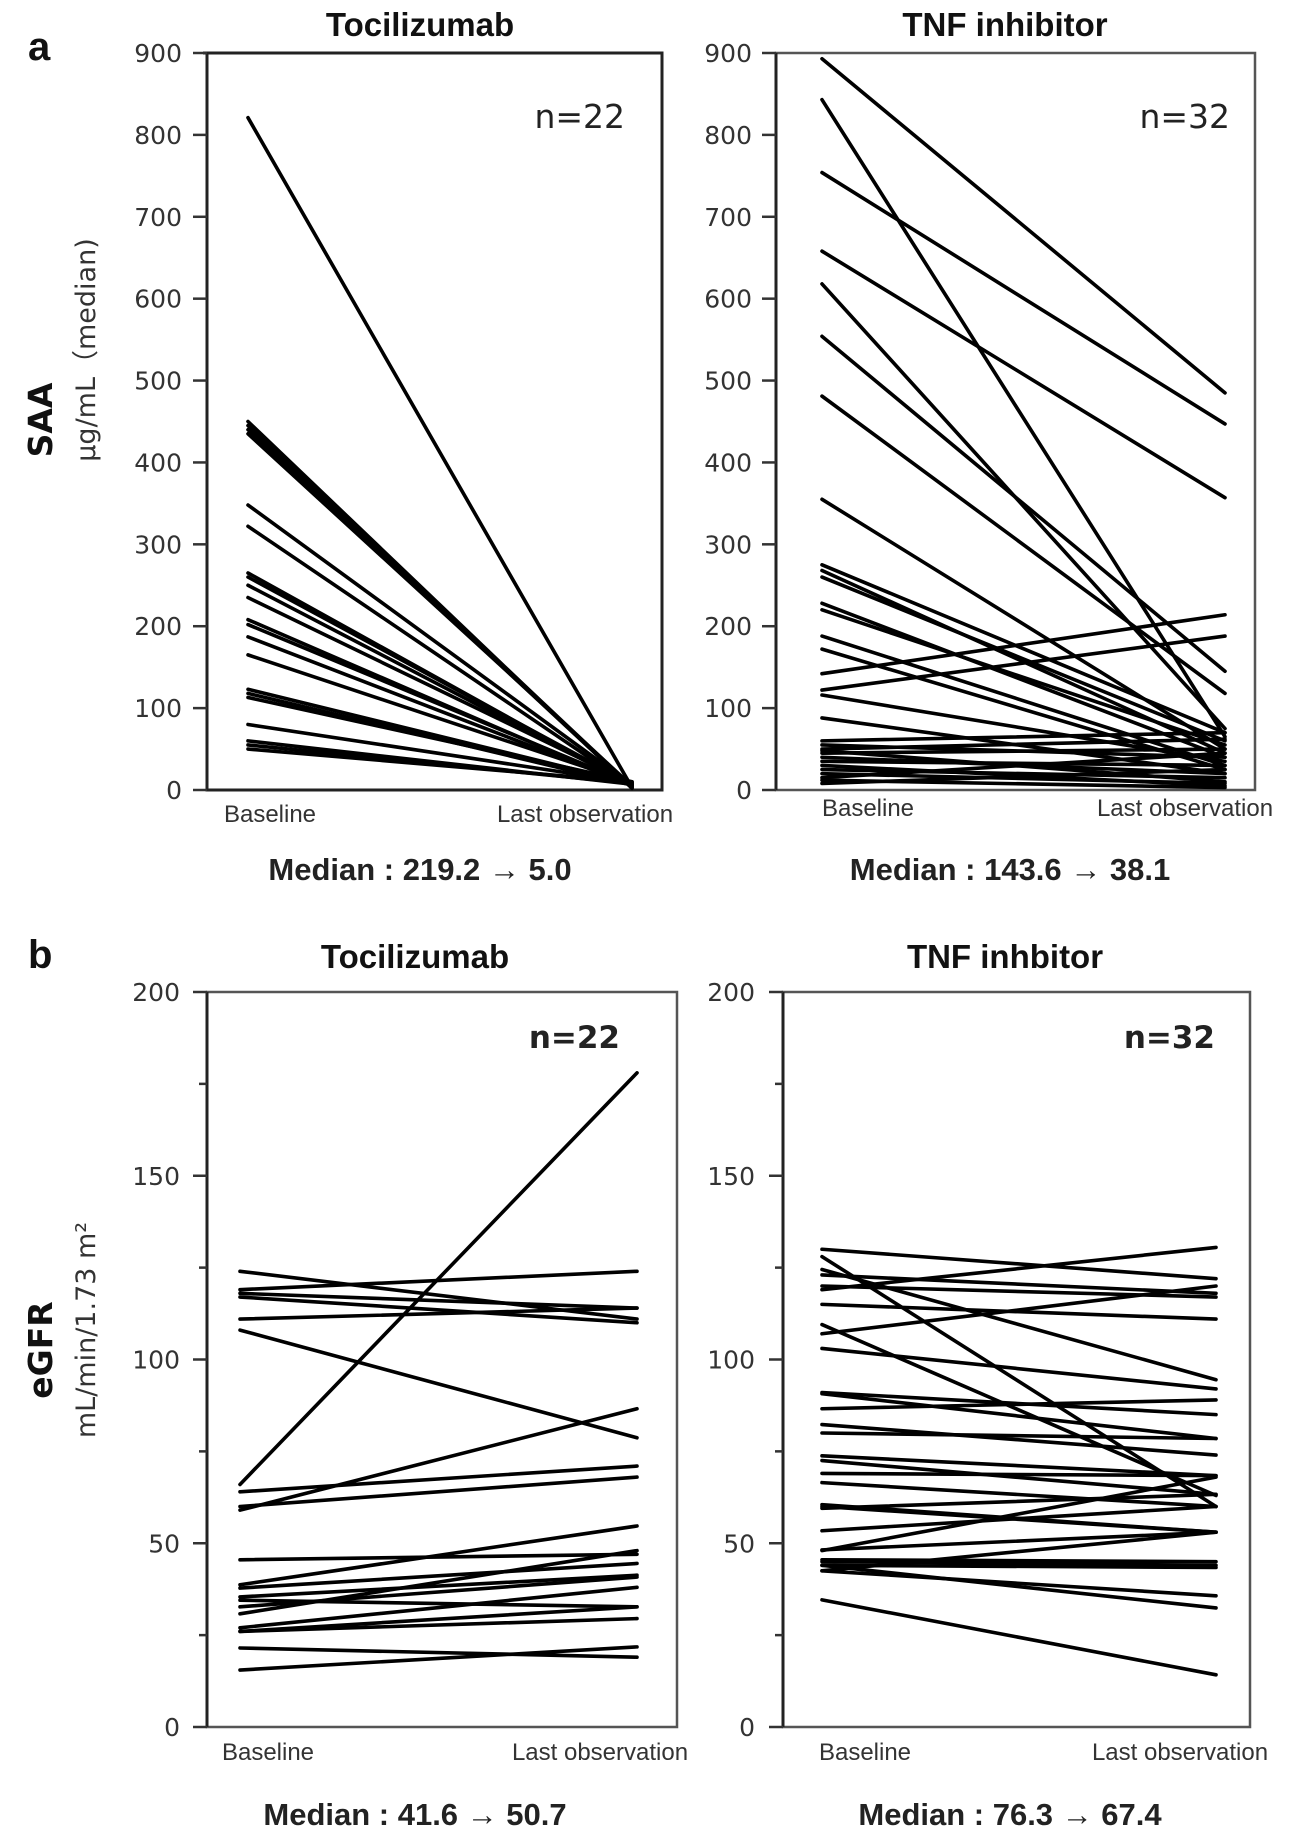 The image size is (1300, 1837). I want to click on chart-title: Tocilizumab, so click(420, 24).